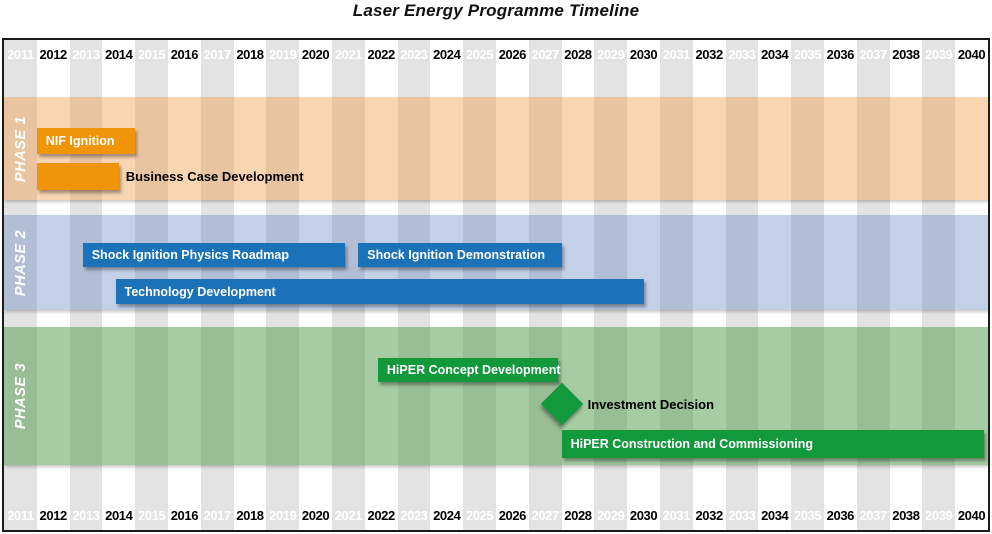 Image resolution: width=992 pixels, height=534 pixels. I want to click on task-bar-hiper-construction-and-commissioning: HiPER Construction and Commissioning, so click(772, 444).